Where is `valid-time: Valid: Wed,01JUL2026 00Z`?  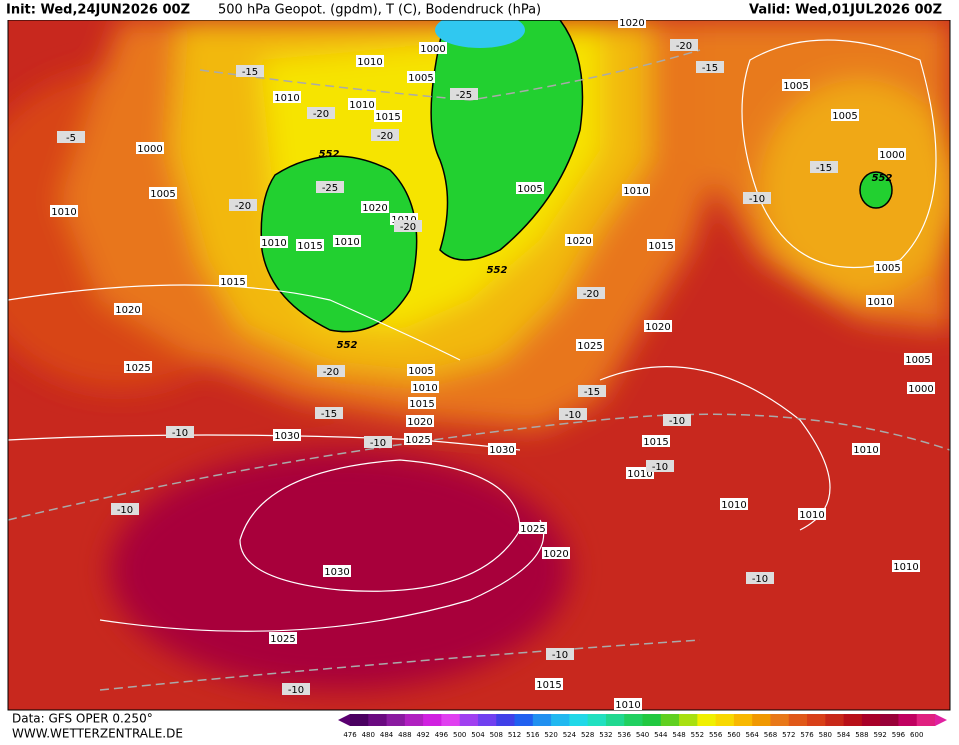
valid-time: Valid: Wed,01JUL2026 00Z is located at coordinates (845, 10).